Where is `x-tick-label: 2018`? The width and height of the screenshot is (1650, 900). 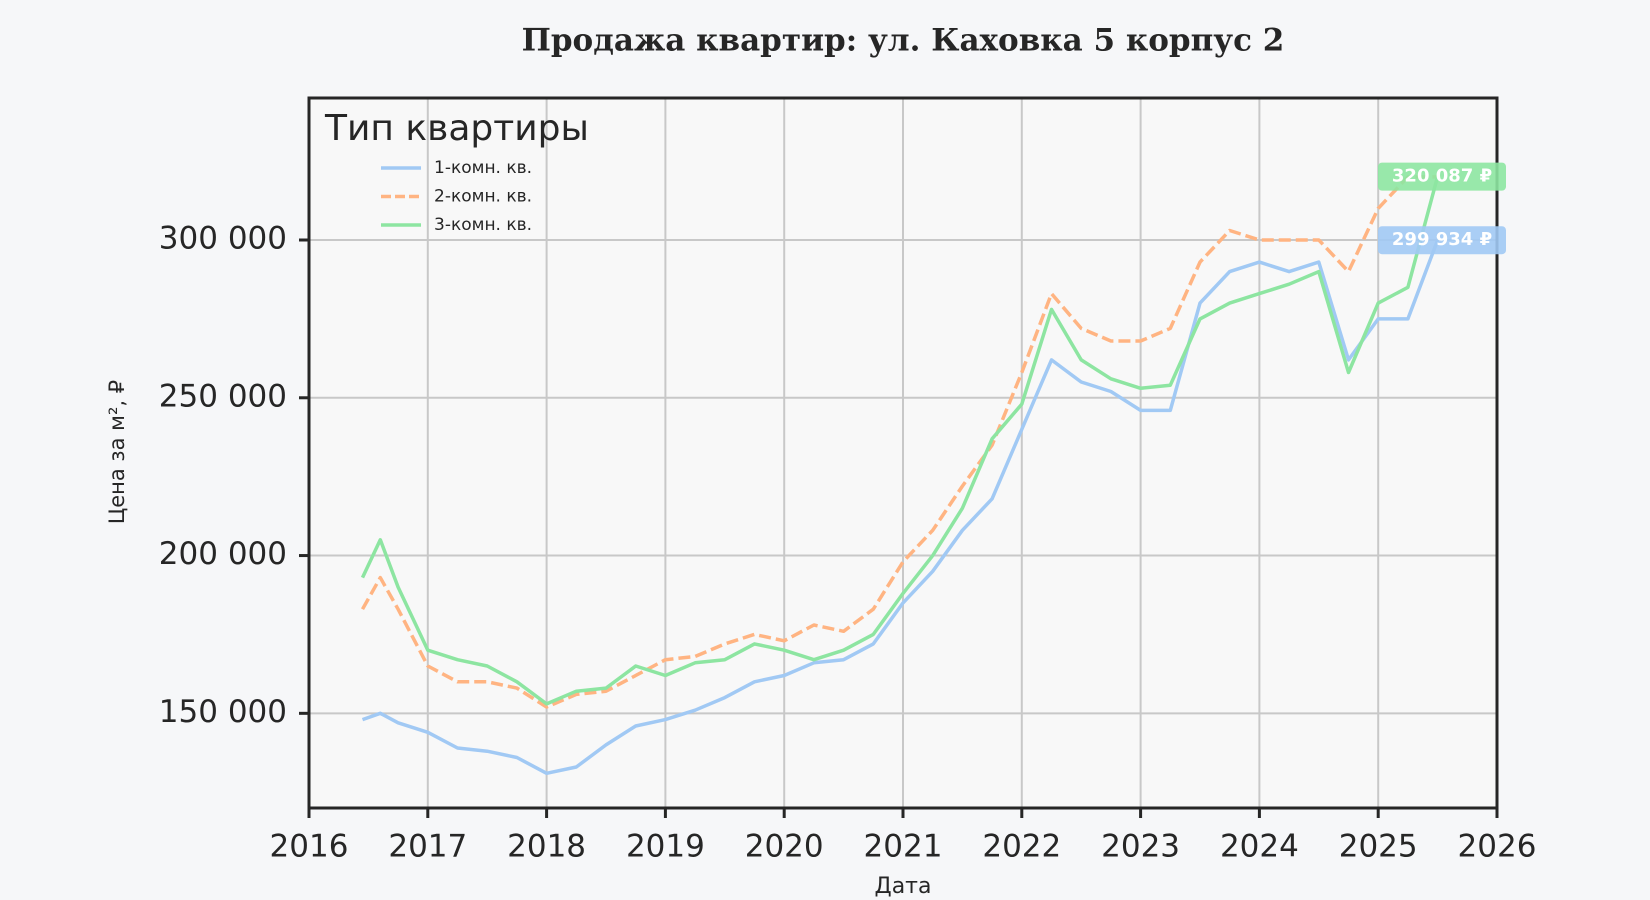 x-tick-label: 2018 is located at coordinates (546, 847).